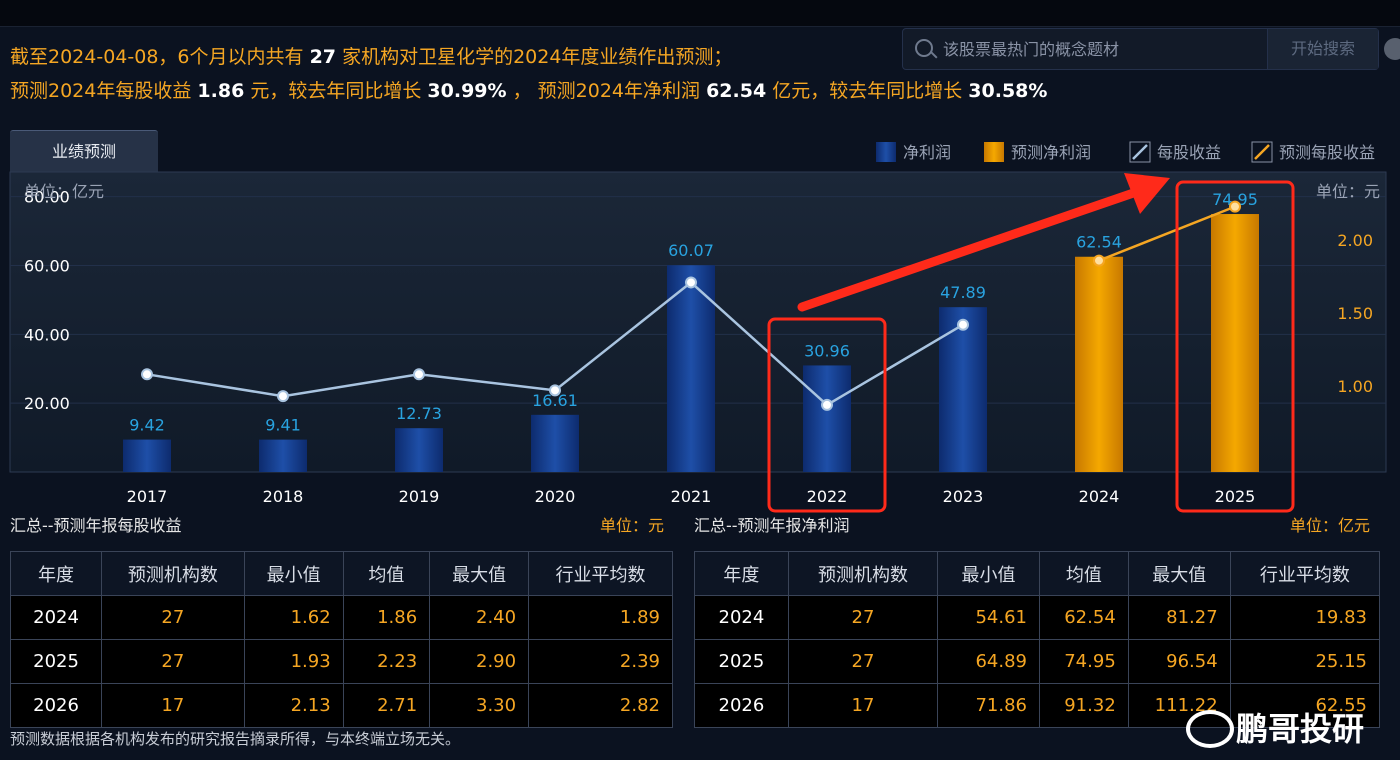 The image size is (1400, 760). What do you see at coordinates (1305, 661) in the screenshot?
I see `value-cell: 25.15` at bounding box center [1305, 661].